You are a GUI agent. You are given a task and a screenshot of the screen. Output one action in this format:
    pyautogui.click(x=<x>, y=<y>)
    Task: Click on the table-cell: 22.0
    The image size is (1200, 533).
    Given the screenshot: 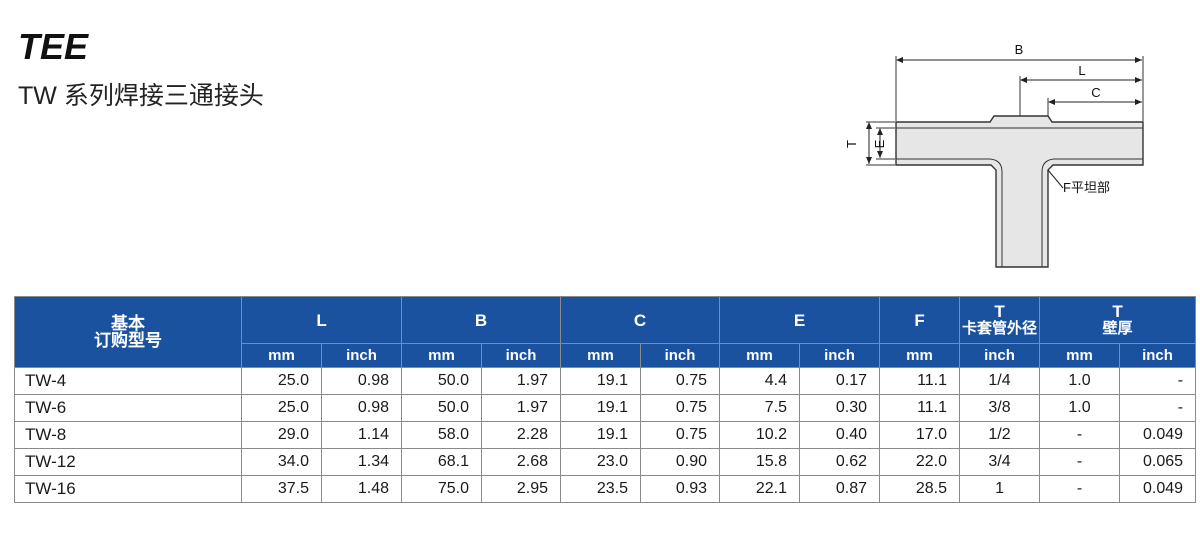 What is the action you would take?
    pyautogui.click(x=920, y=462)
    